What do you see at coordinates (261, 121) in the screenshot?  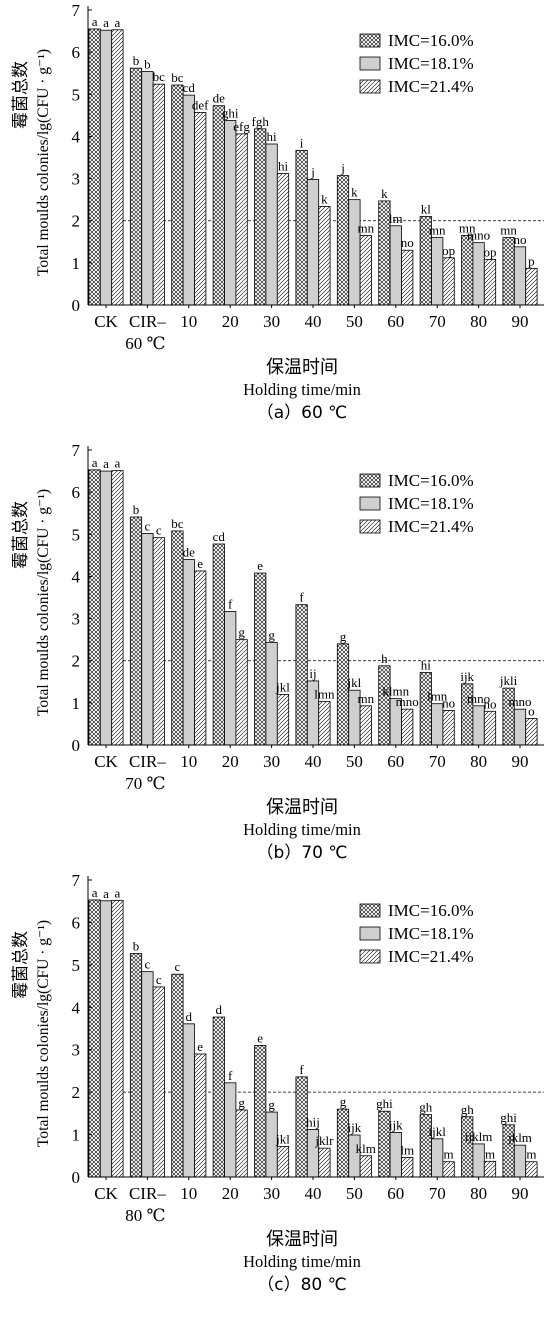 I see `significance-label: fgh` at bounding box center [261, 121].